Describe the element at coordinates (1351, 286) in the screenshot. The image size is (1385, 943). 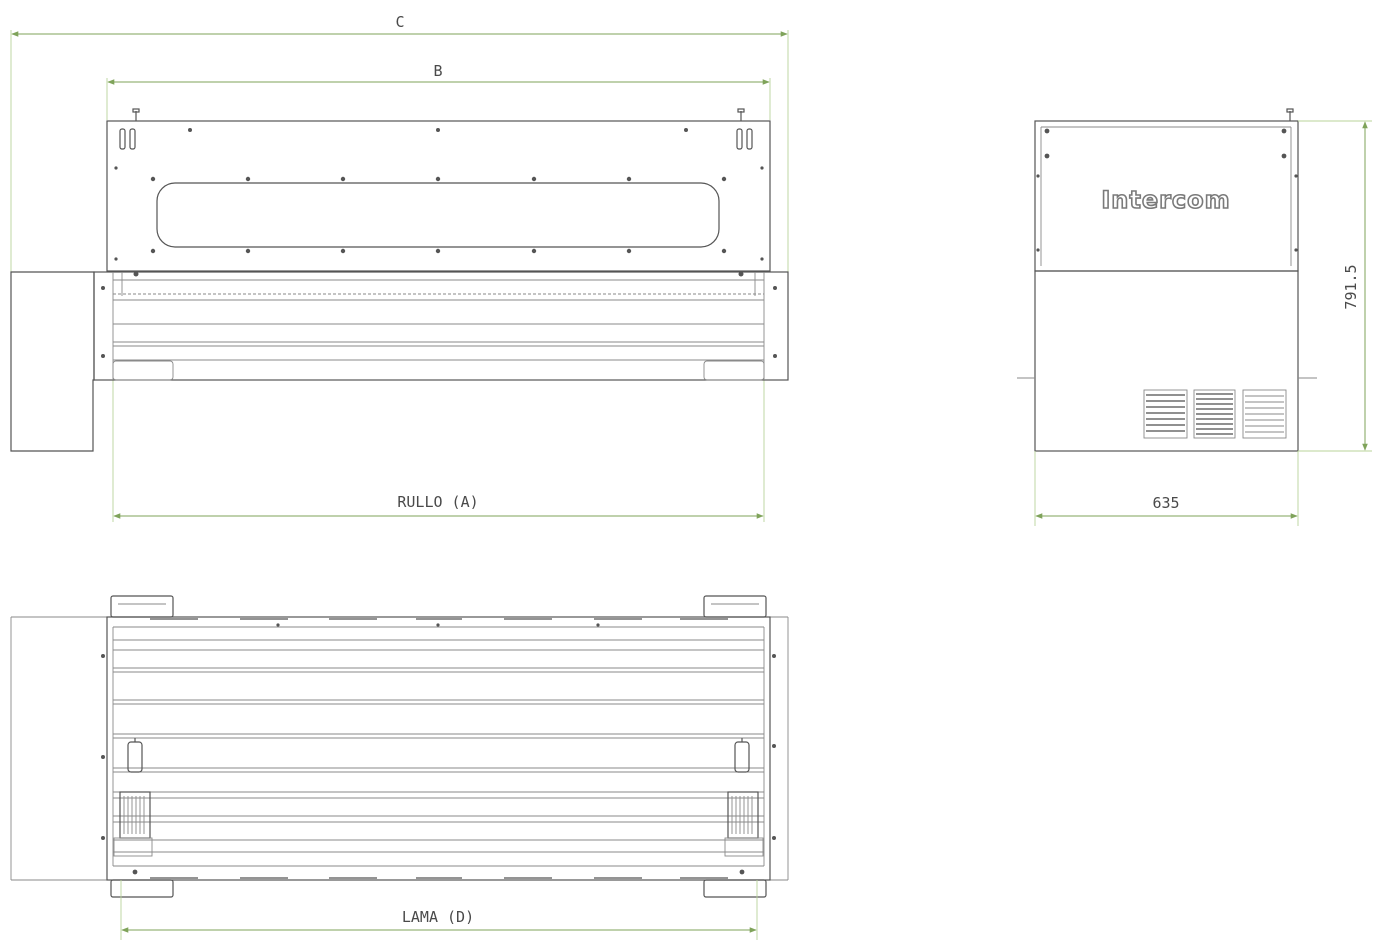
I see `height-label: 791.5` at that location.